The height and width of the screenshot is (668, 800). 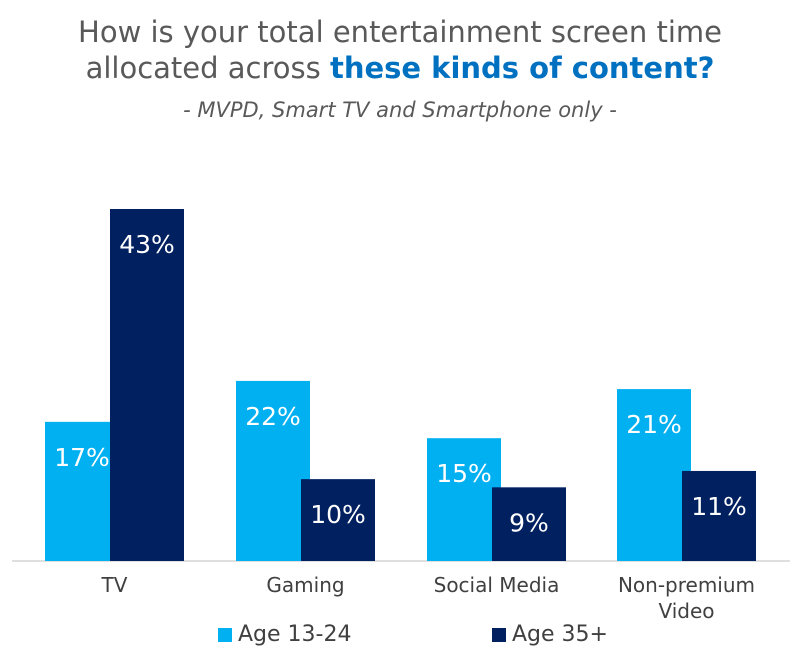 I want to click on data-label: 10%, so click(x=338, y=514).